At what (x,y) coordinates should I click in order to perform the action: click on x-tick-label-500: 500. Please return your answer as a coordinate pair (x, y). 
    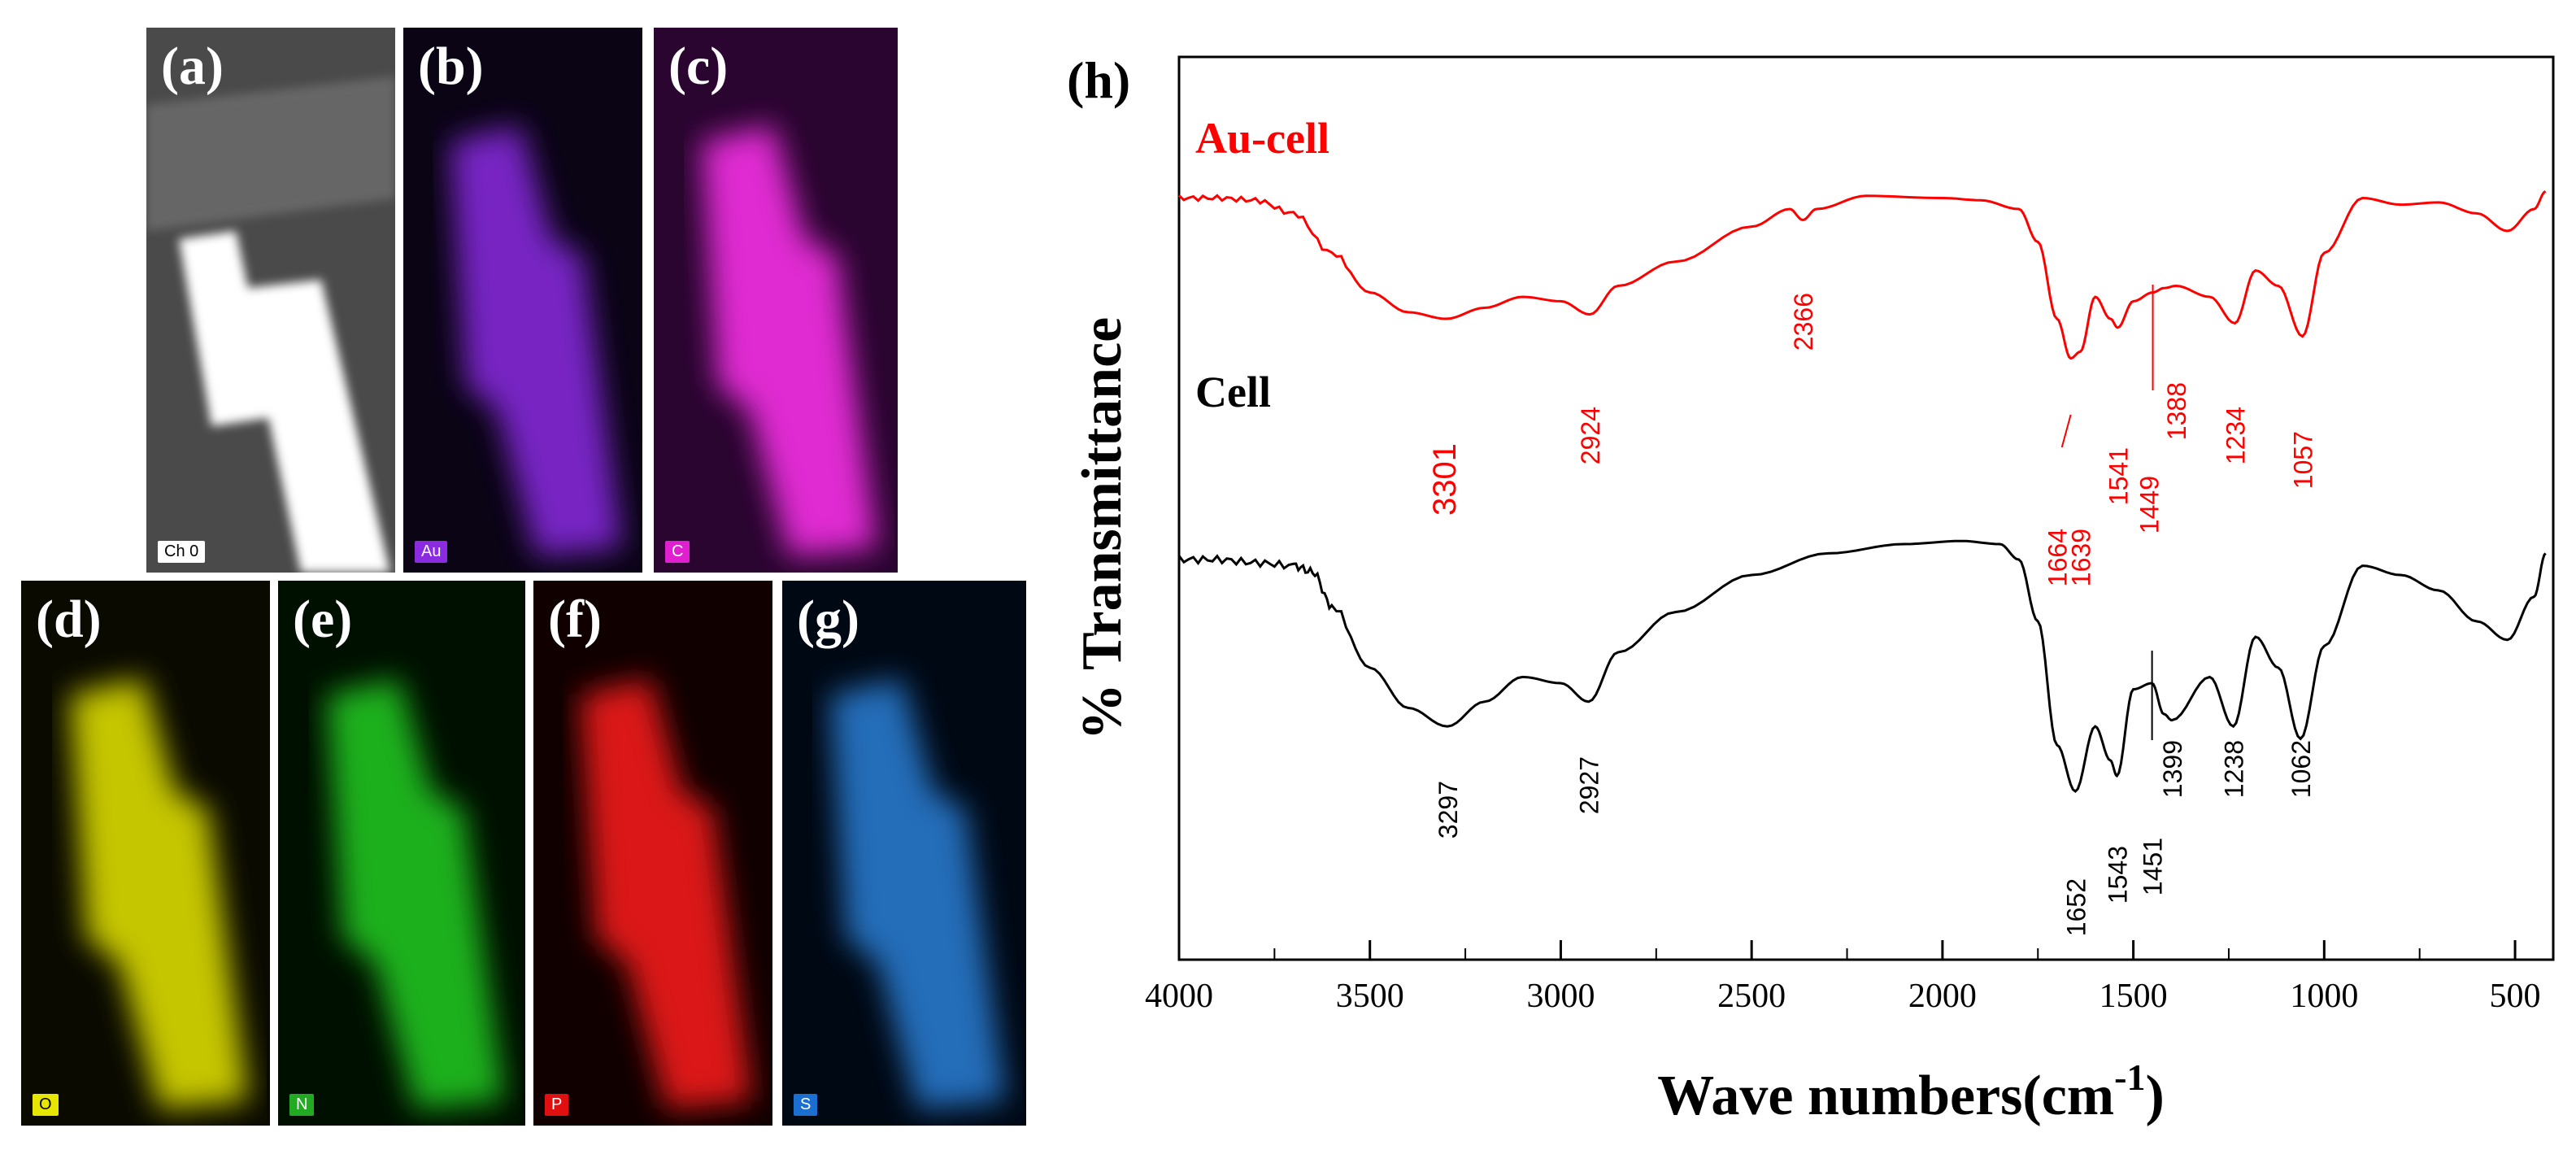
    Looking at the image, I should click on (2515, 996).